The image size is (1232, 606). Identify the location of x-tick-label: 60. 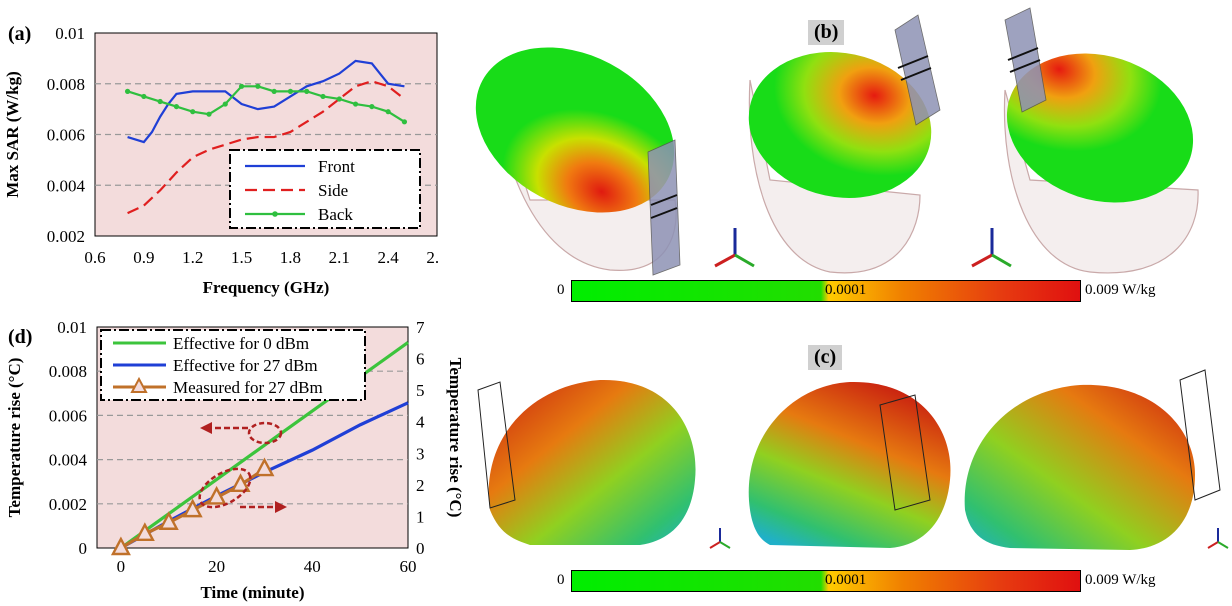
(408, 566).